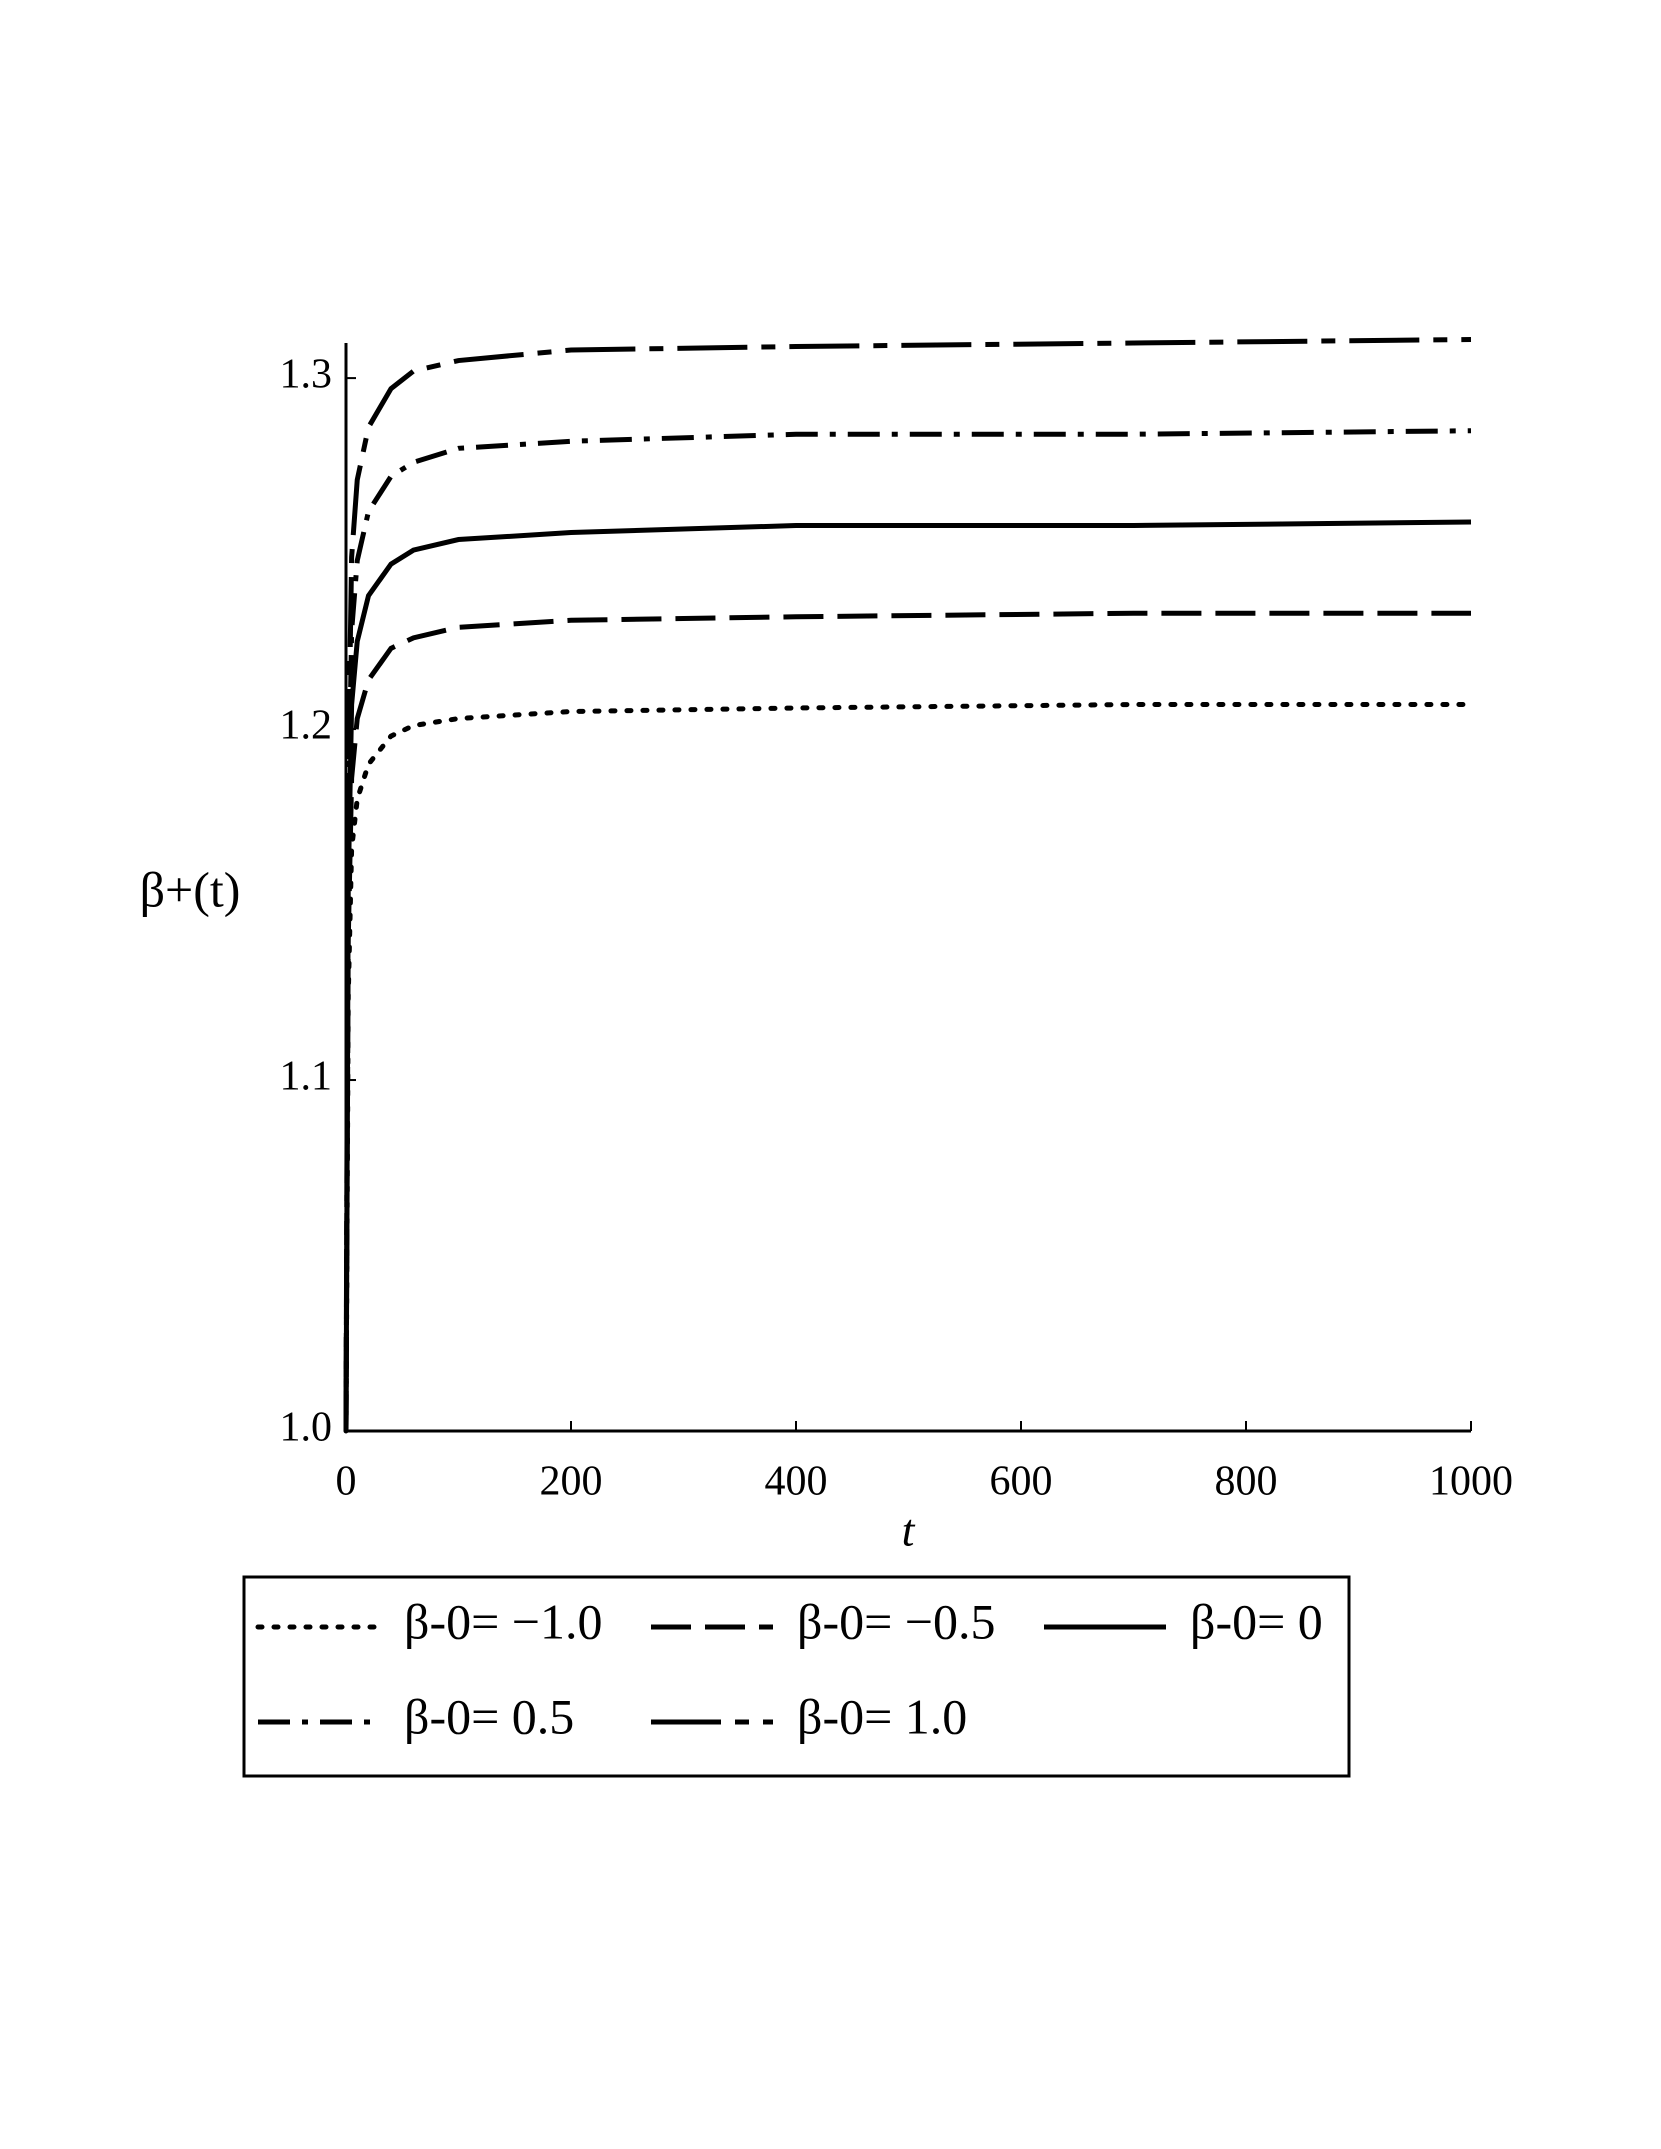 Image resolution: width=1661 pixels, height=2149 pixels. What do you see at coordinates (489, 1716) in the screenshot?
I see `legend-label: β-0= 0.5` at bounding box center [489, 1716].